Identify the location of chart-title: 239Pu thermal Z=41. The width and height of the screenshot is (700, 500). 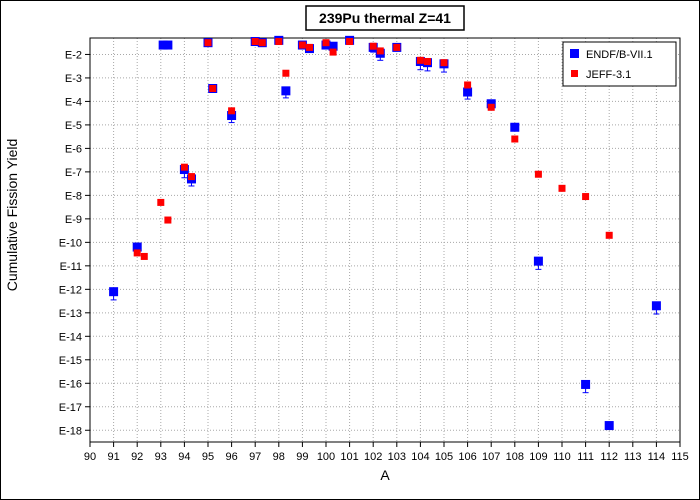
(385, 18).